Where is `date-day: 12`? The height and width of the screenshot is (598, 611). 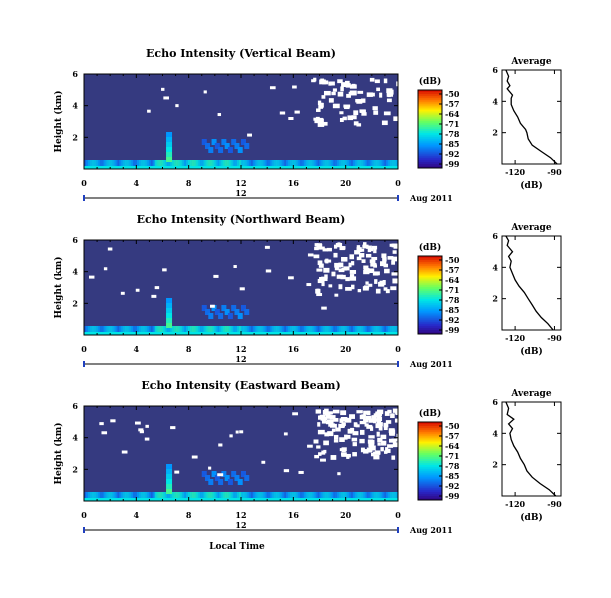
date-day: 12 is located at coordinates (240, 525).